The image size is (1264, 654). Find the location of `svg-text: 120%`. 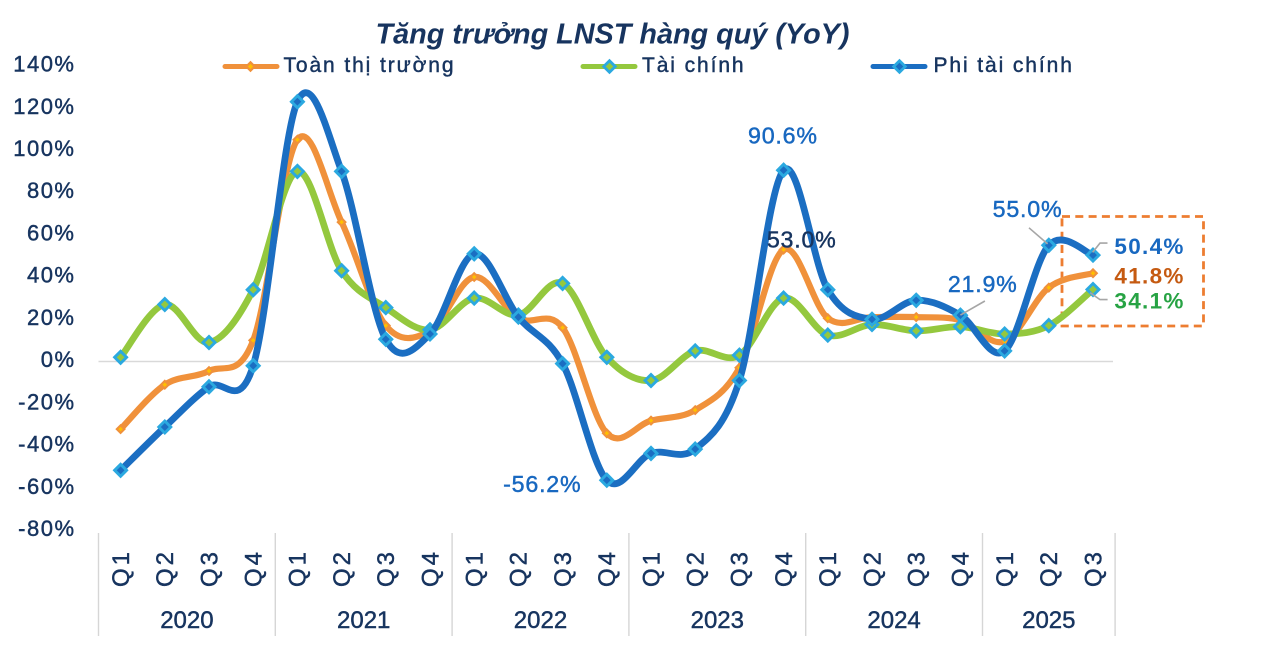

svg-text: 120% is located at coordinates (44, 106).